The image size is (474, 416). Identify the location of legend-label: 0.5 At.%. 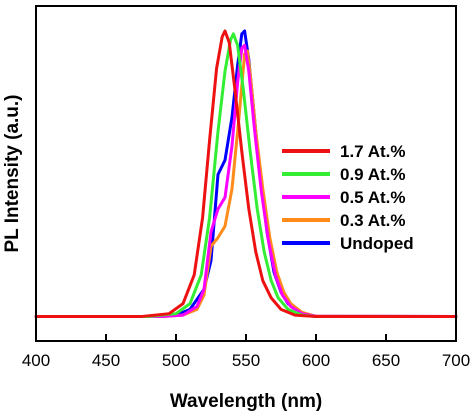
(373, 197).